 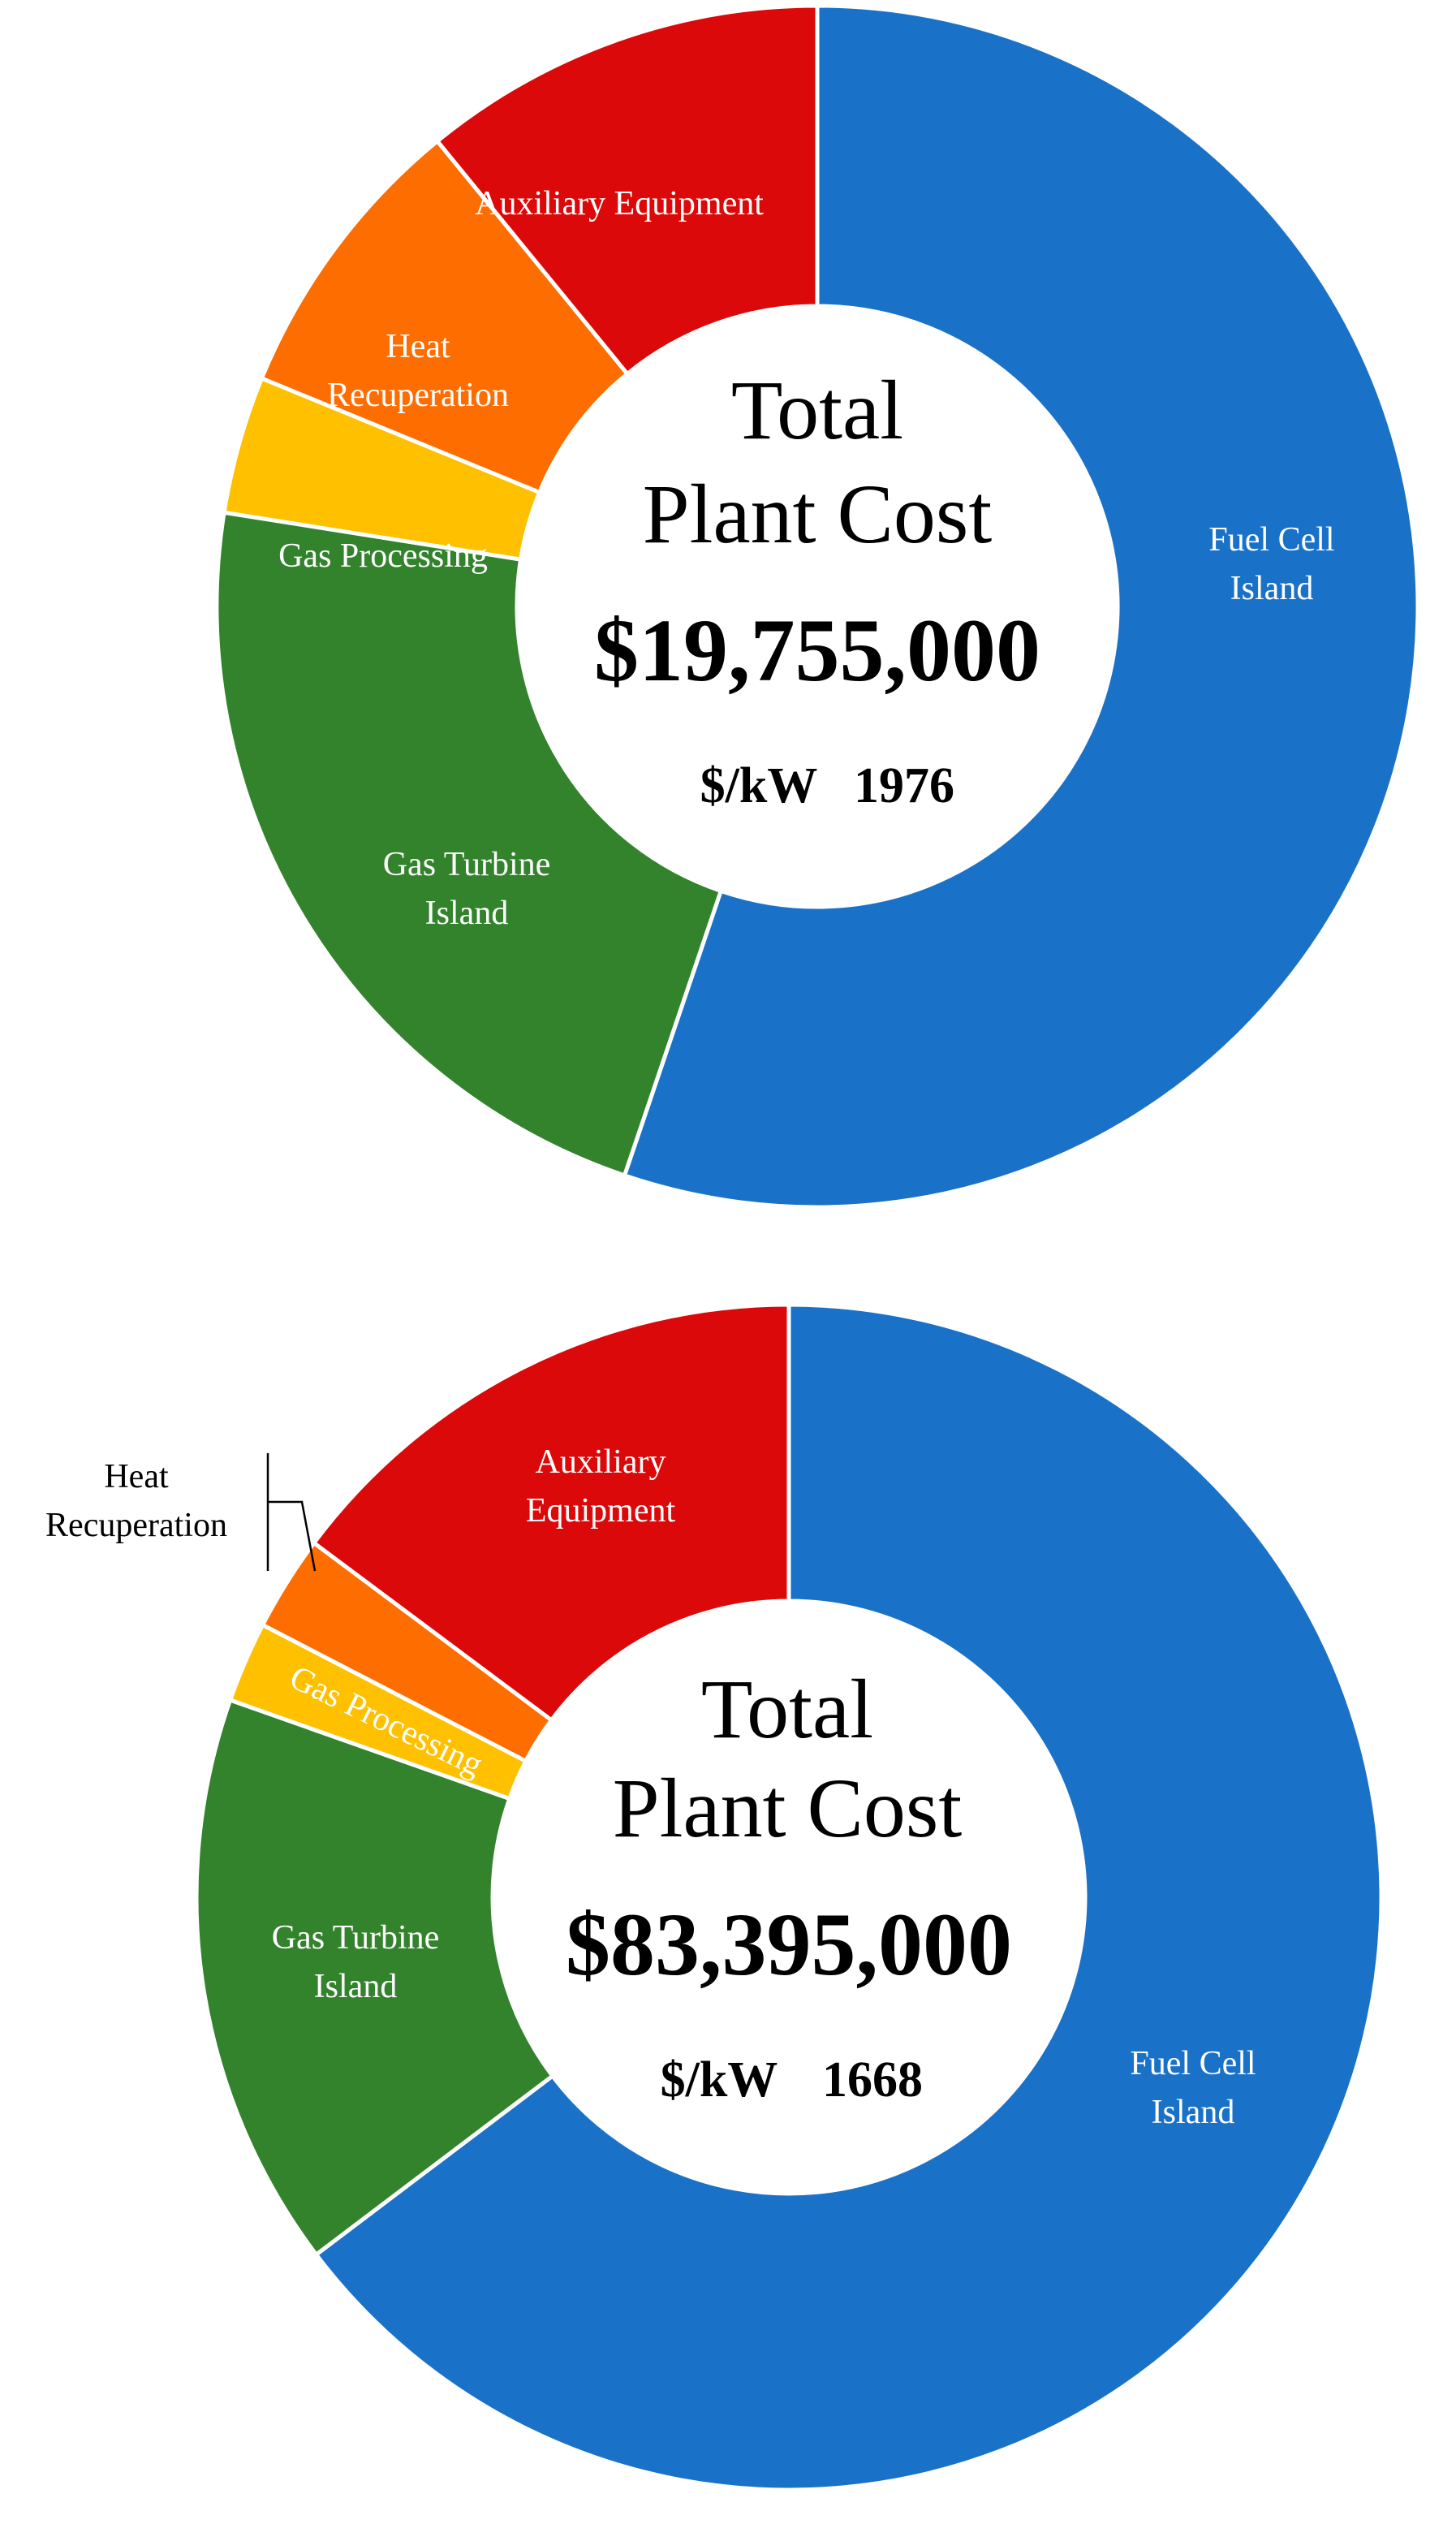 What do you see at coordinates (292, 1512) in the screenshot?
I see `callout-leader-line` at bounding box center [292, 1512].